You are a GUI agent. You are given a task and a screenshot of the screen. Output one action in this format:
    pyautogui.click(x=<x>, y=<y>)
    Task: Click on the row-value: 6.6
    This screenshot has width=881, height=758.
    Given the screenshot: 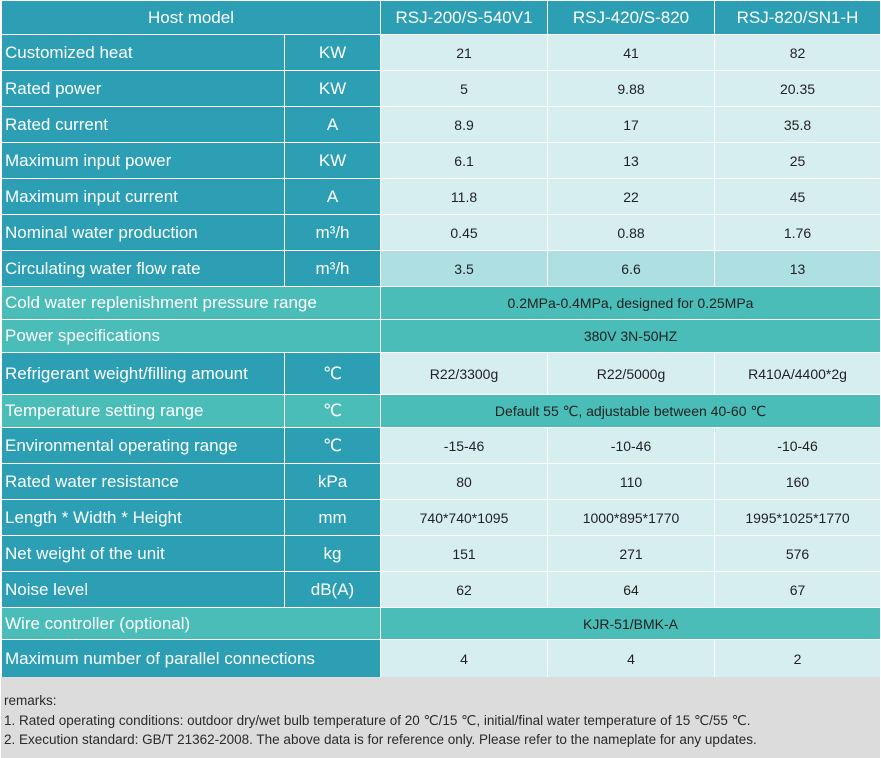 What is the action you would take?
    pyautogui.click(x=631, y=268)
    